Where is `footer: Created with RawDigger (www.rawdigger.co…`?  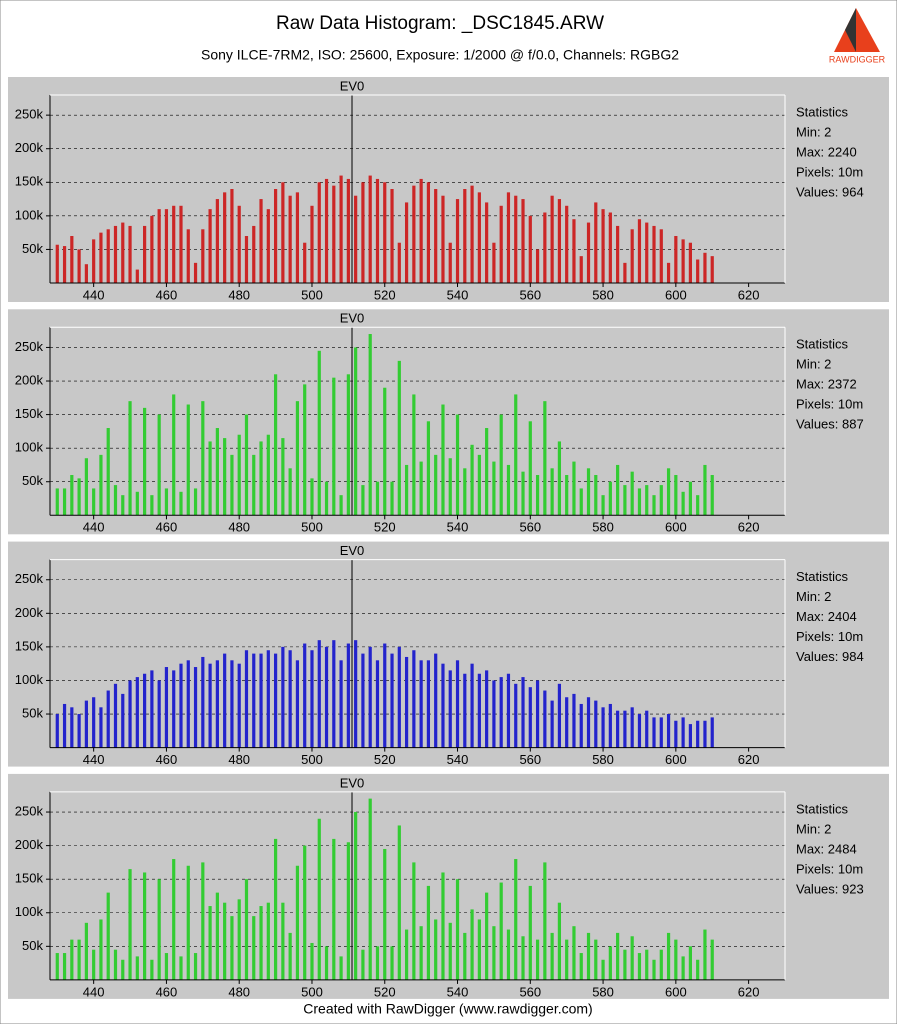 footer: Created with RawDigger (www.rawdigger.co… is located at coordinates (447, 1009).